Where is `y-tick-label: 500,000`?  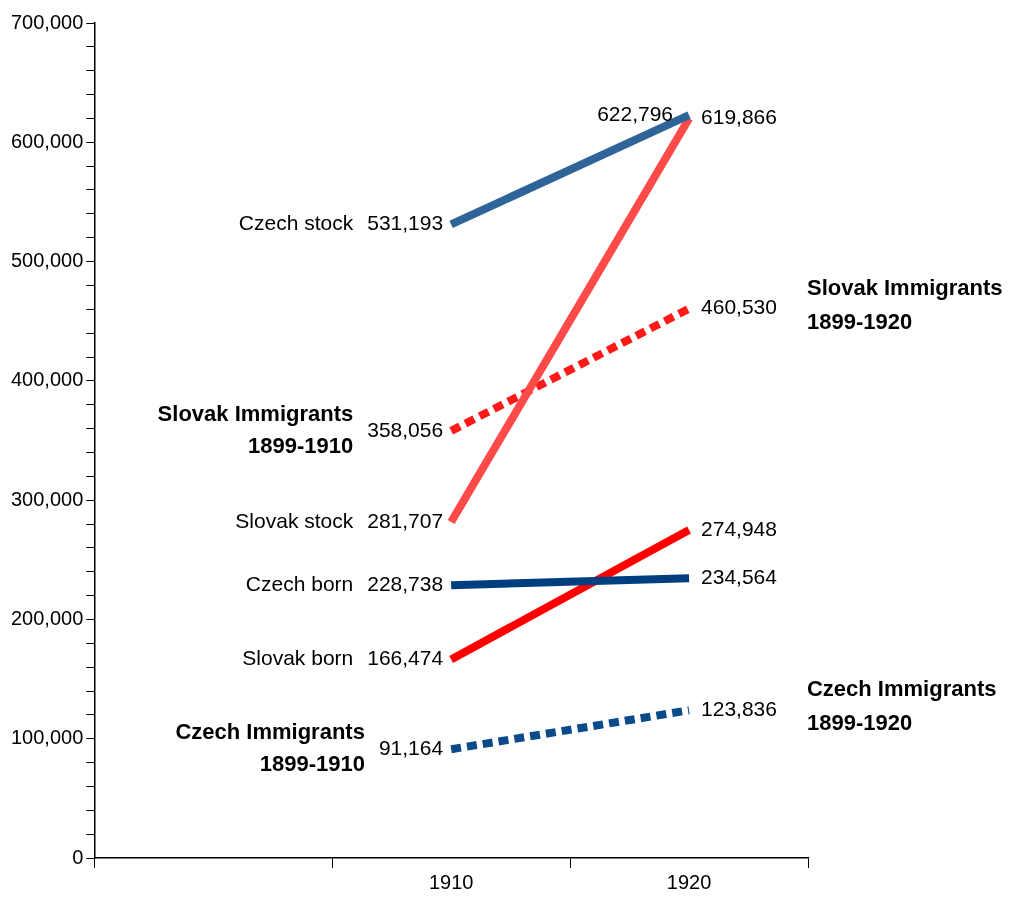 y-tick-label: 500,000 is located at coordinates (47, 260).